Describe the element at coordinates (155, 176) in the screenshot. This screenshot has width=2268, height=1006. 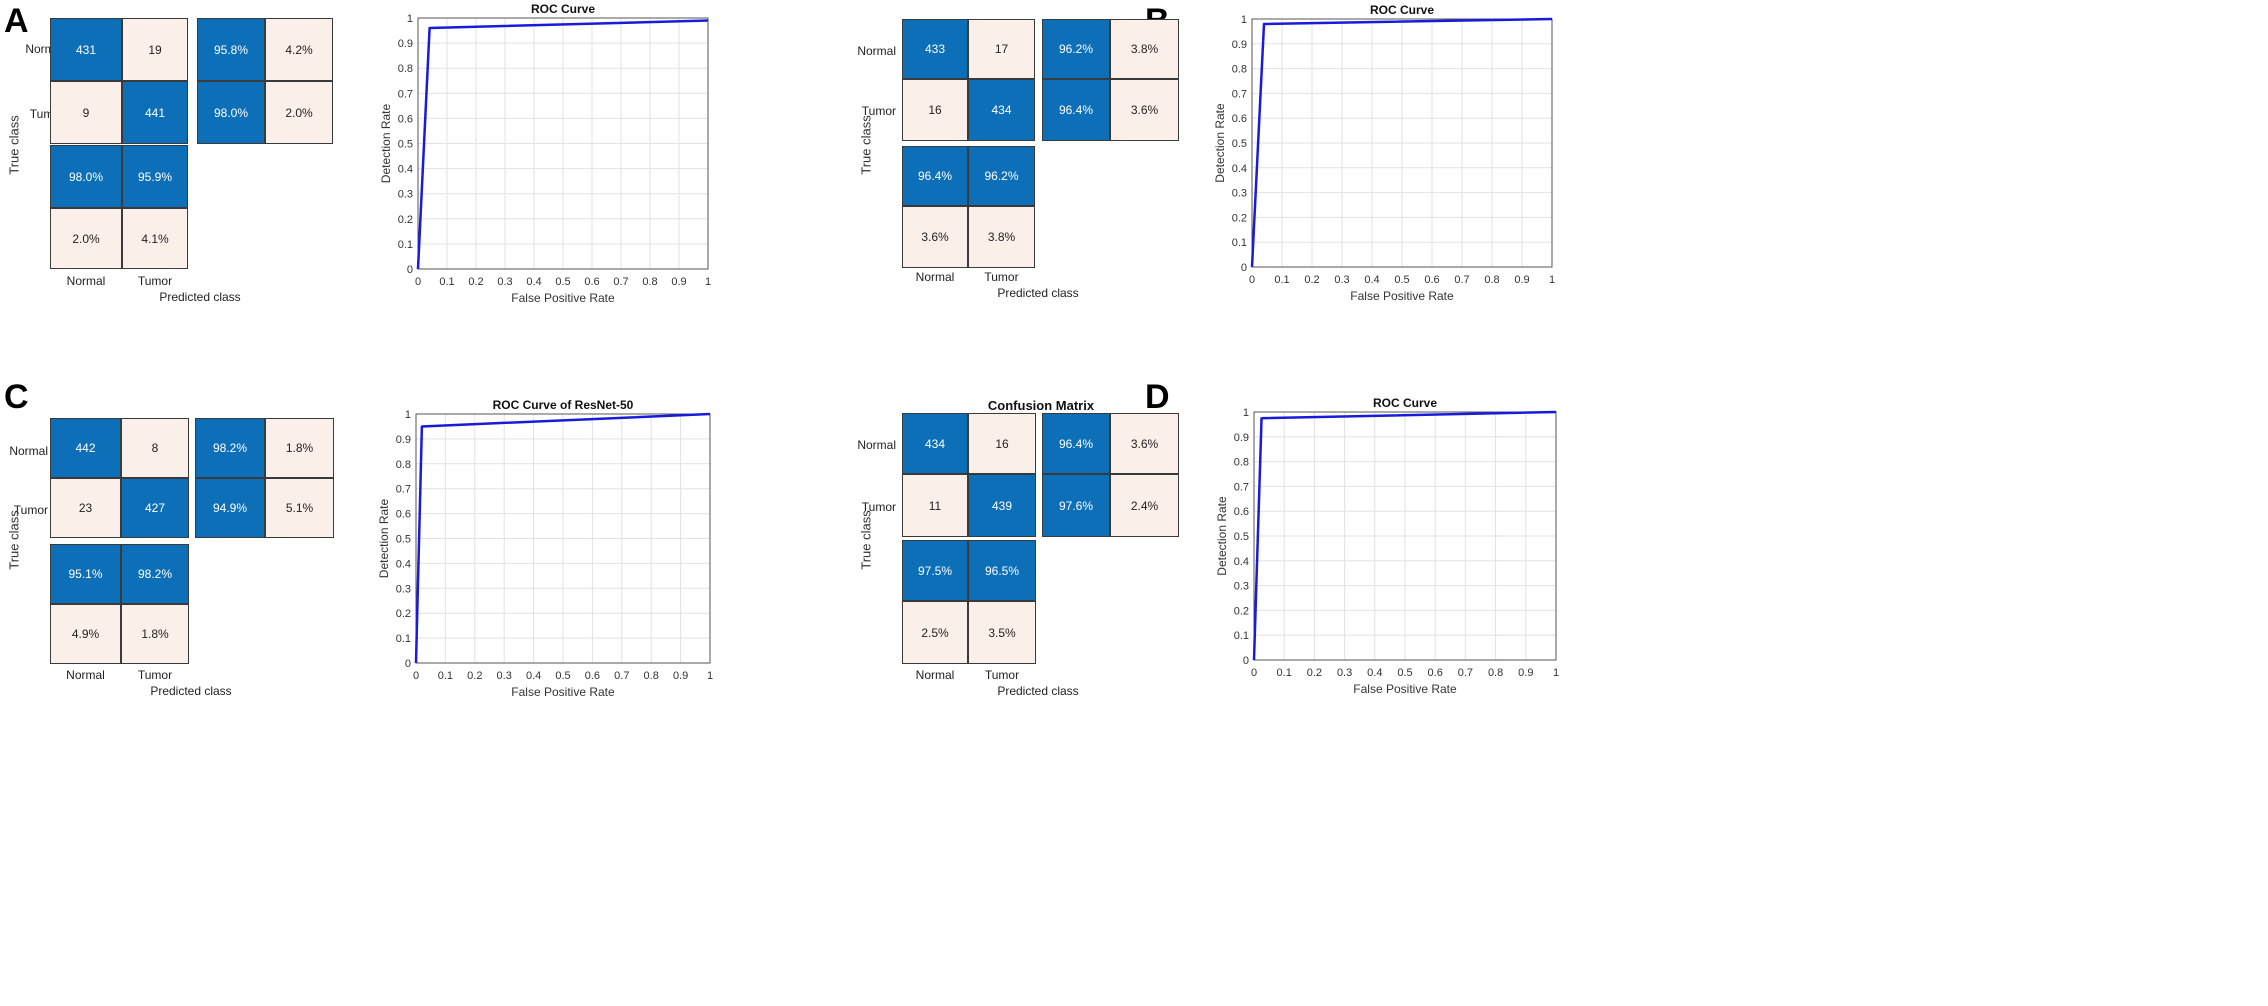
I see `col-summary-cell: 95.9%` at that location.